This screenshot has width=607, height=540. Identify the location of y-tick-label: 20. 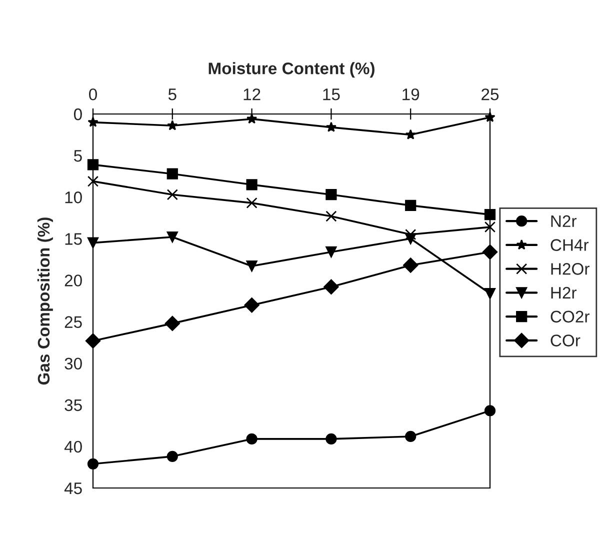
(73, 280).